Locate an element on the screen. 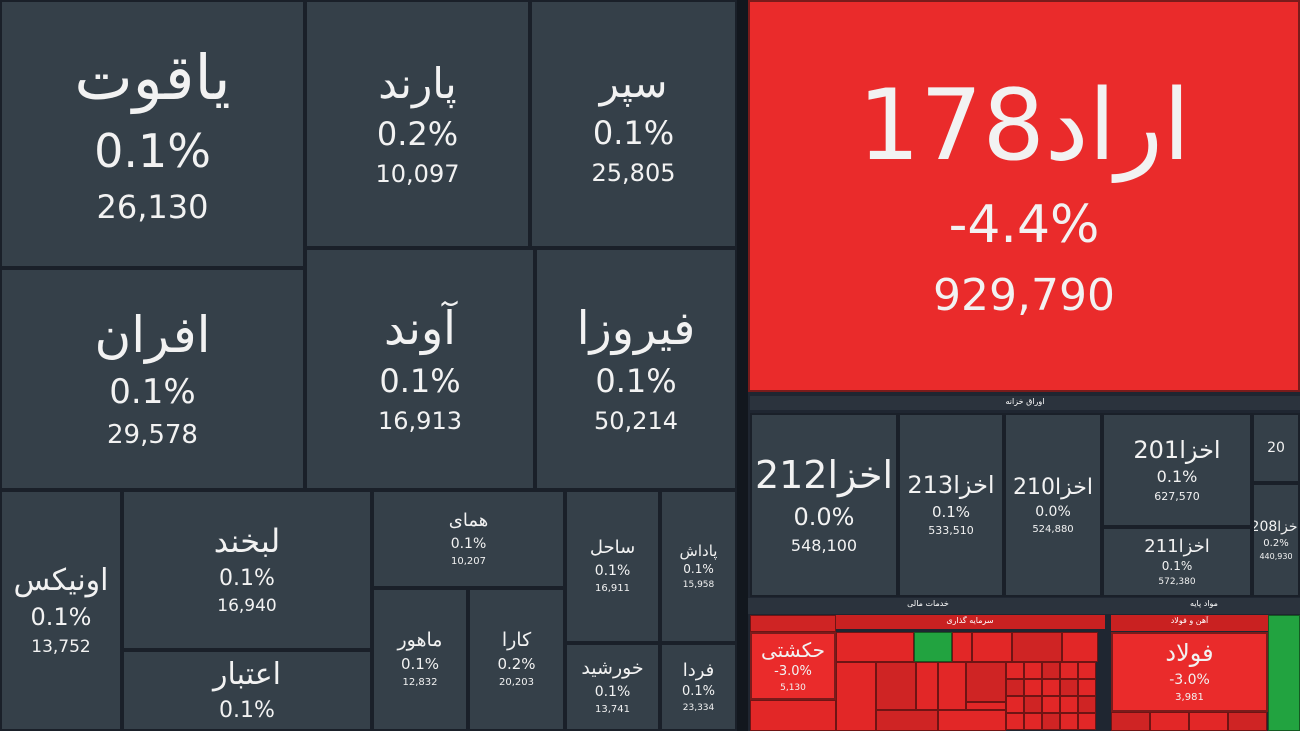  treemap-tile: 20 is located at coordinates (1276, 448).